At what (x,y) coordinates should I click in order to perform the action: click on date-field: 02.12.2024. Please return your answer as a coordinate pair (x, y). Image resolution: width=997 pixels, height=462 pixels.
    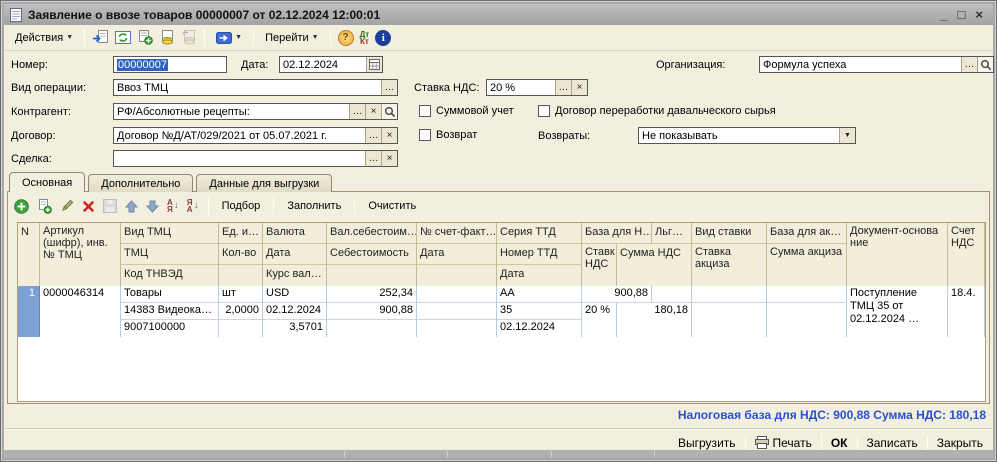
    Looking at the image, I should click on (331, 64).